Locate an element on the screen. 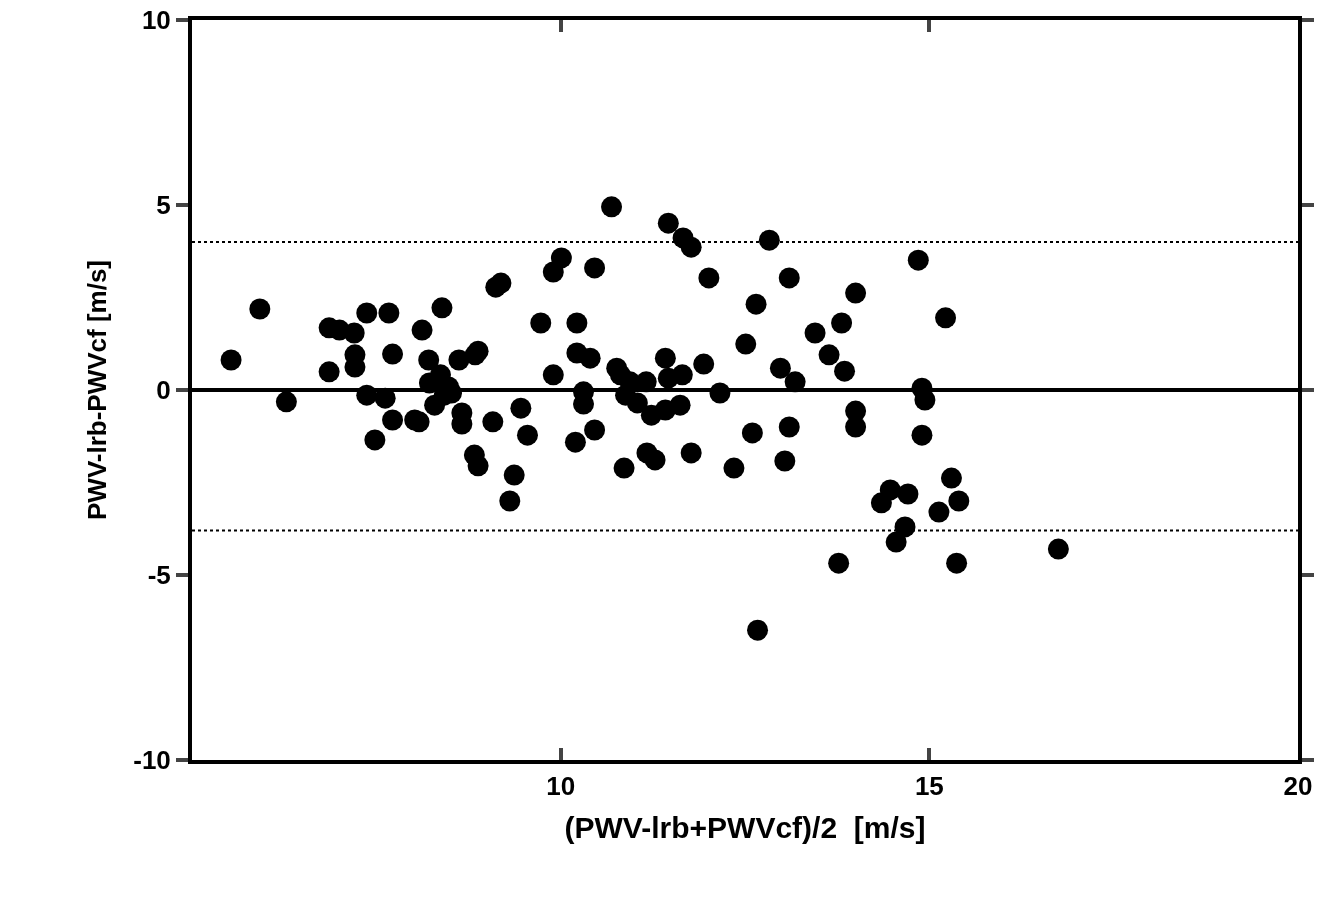 This screenshot has width=1334, height=915. y-tick-label: -5 is located at coordinates (159, 575).